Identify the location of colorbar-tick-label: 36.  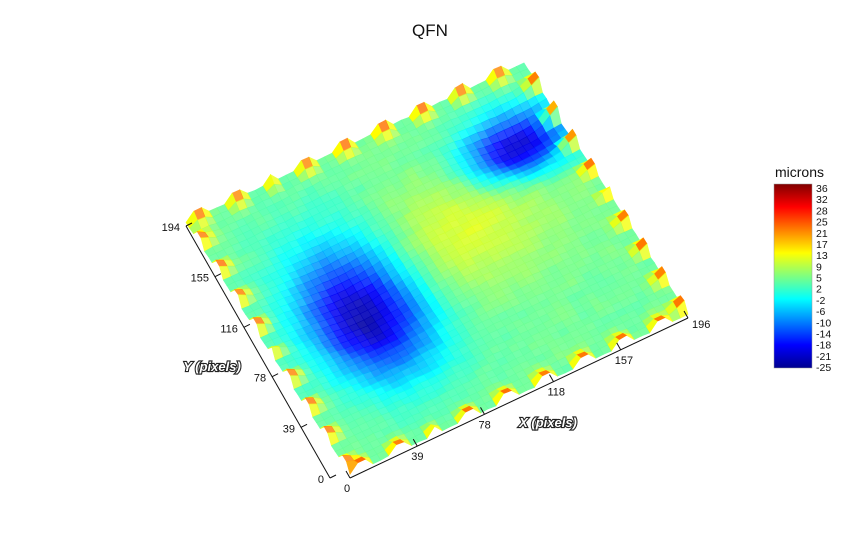
(822, 189).